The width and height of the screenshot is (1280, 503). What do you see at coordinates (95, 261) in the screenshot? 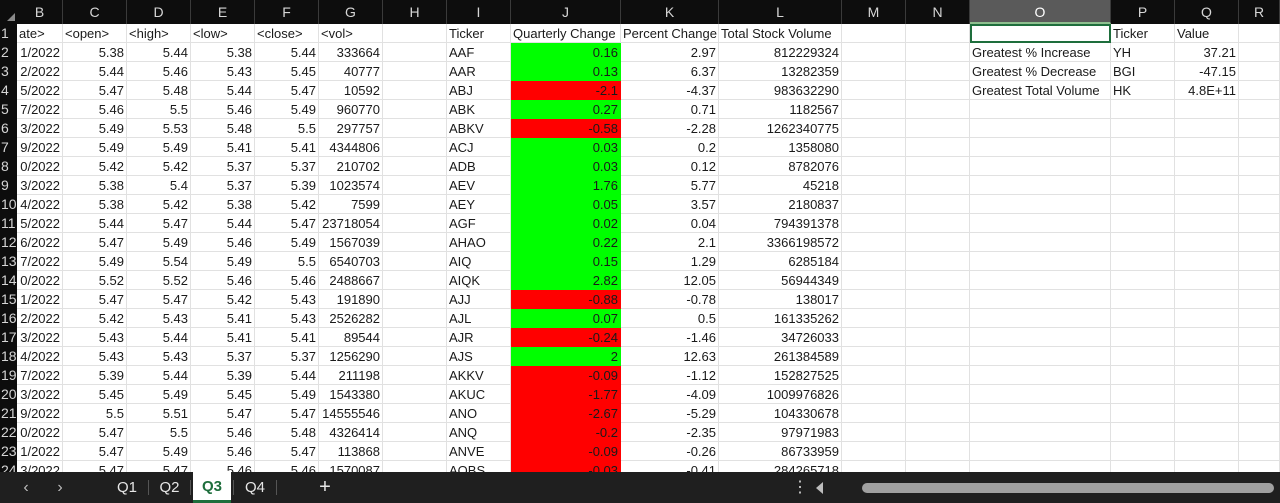
I see `cell-open: 5.49` at bounding box center [95, 261].